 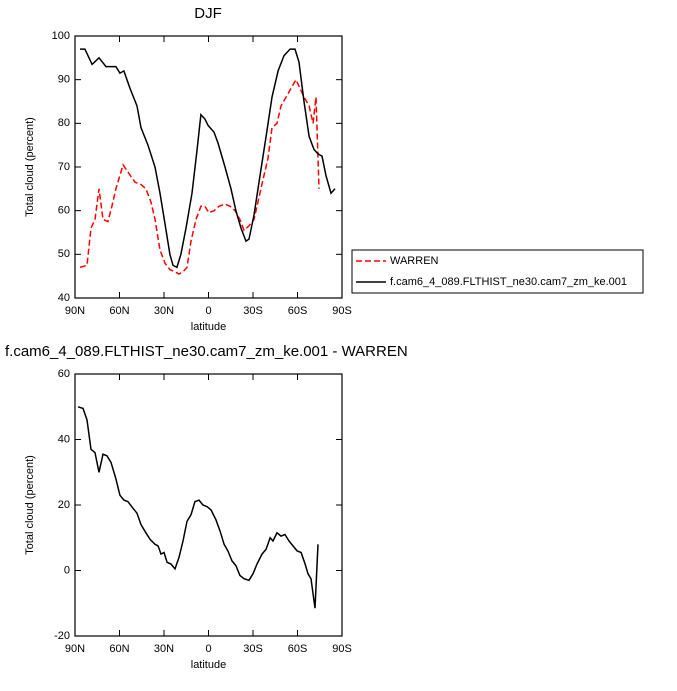 What do you see at coordinates (414, 261) in the screenshot?
I see `legend-label: WARREN` at bounding box center [414, 261].